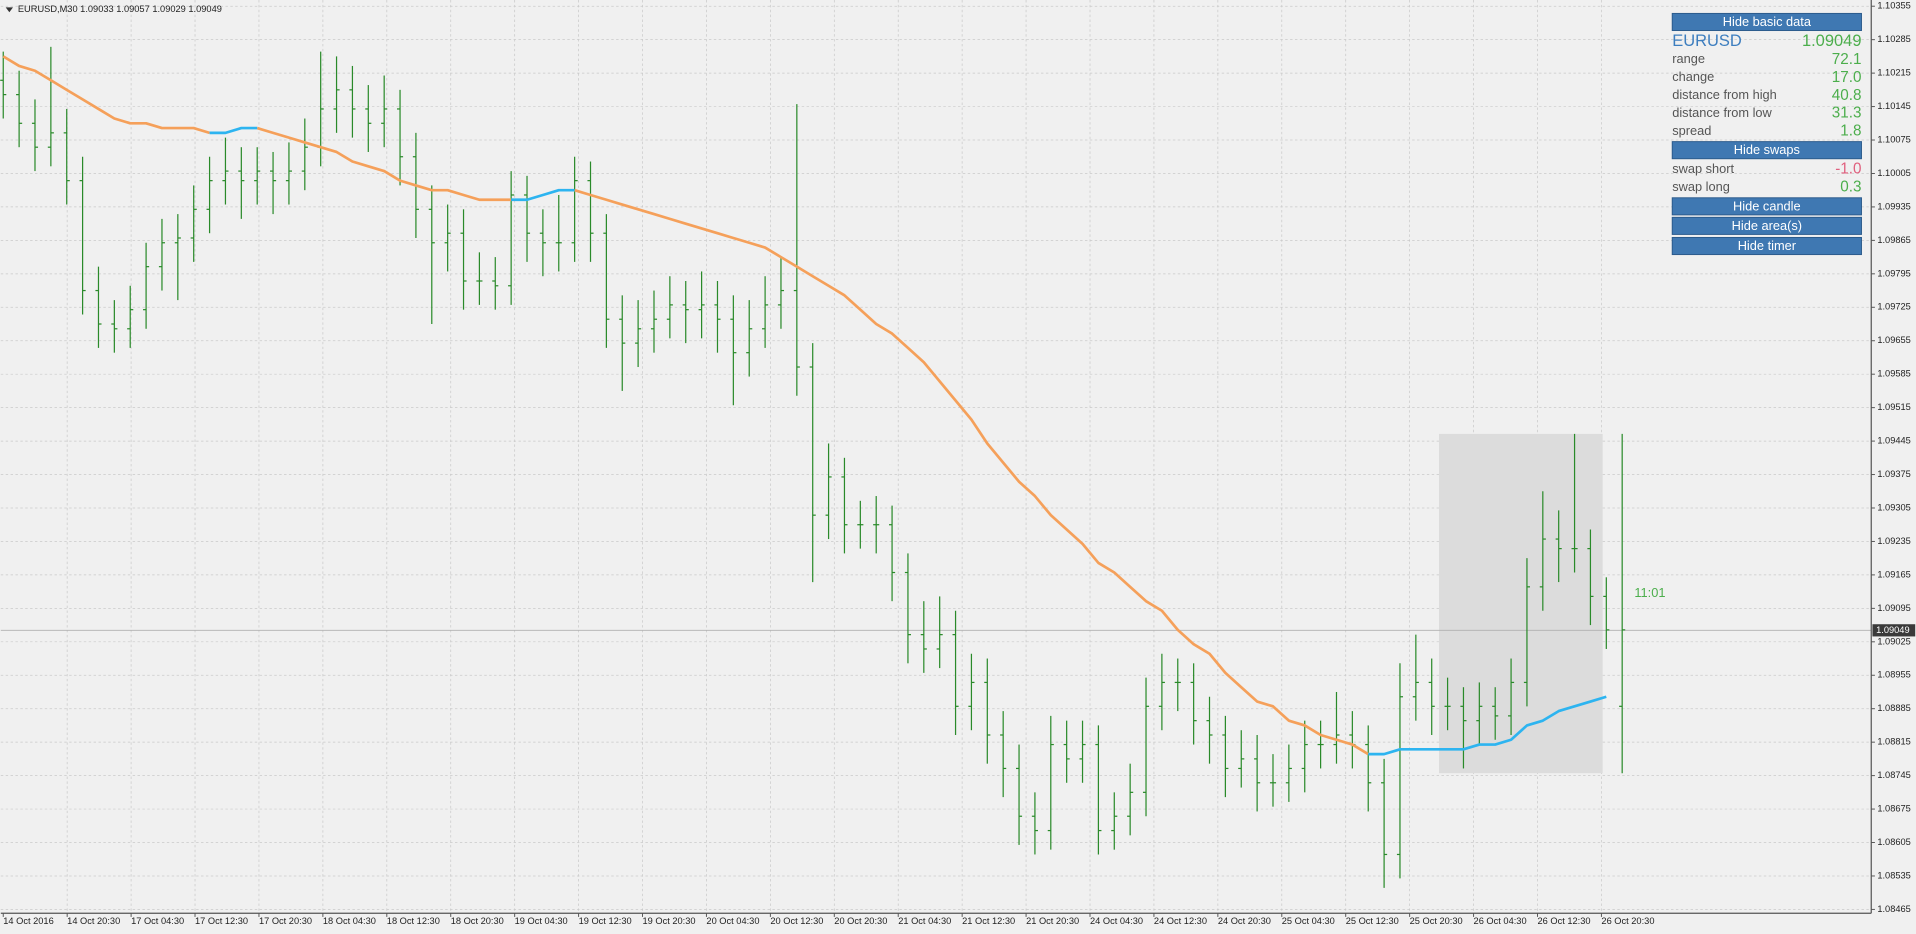  I want to click on y-tick-label: 1.09165, so click(1894, 574).